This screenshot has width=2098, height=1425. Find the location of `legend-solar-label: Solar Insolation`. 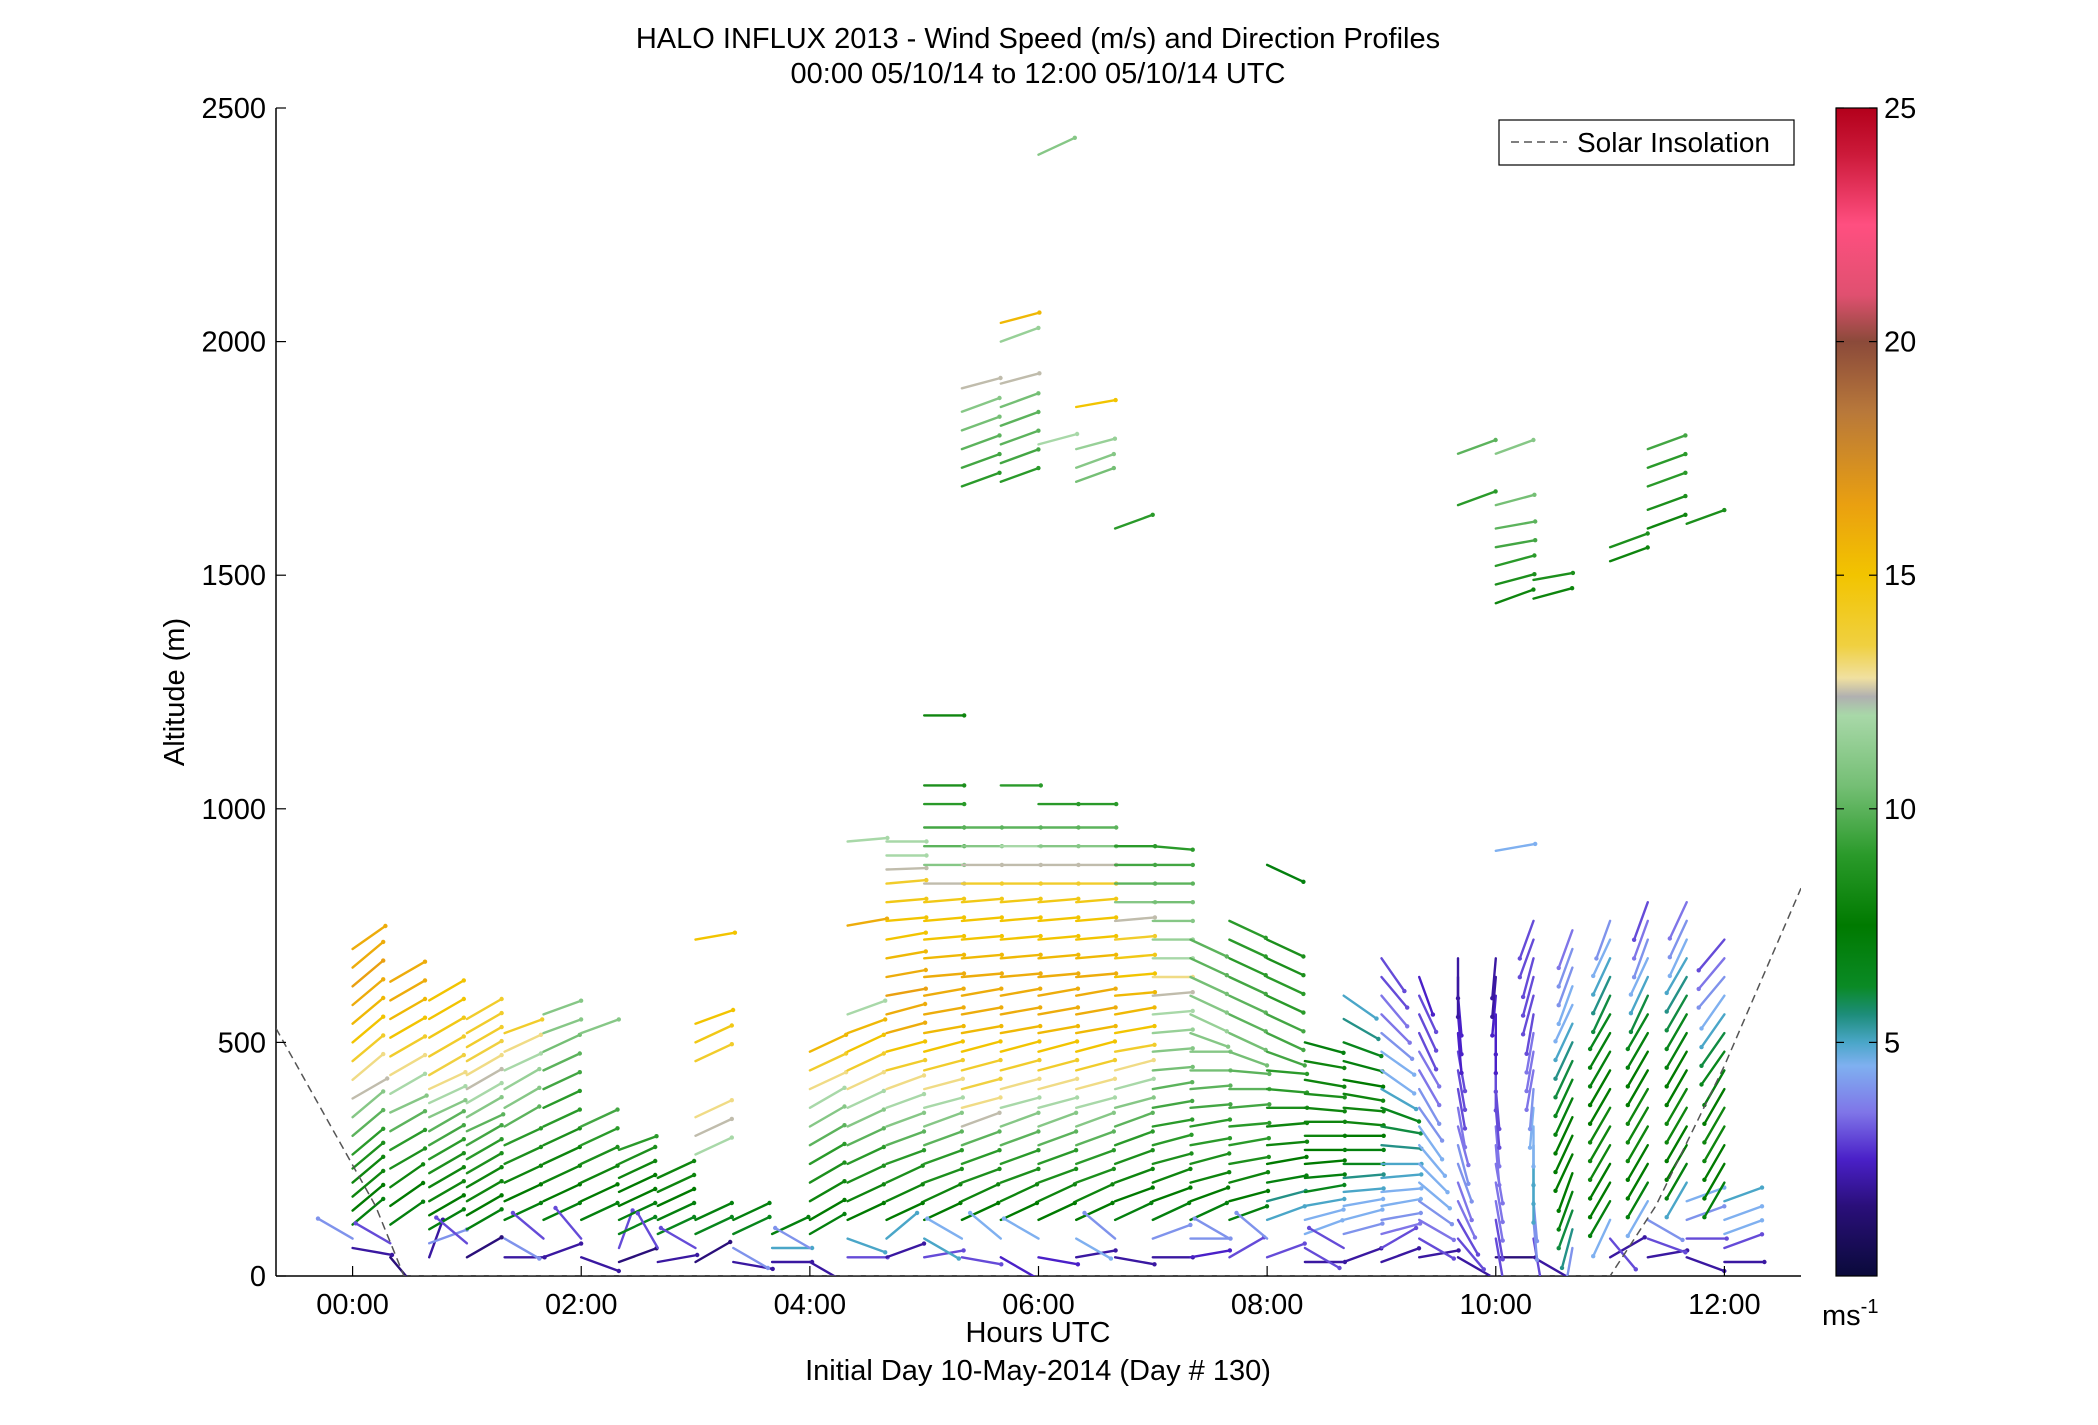

legend-solar-label: Solar Insolation is located at coordinates (1673, 142).